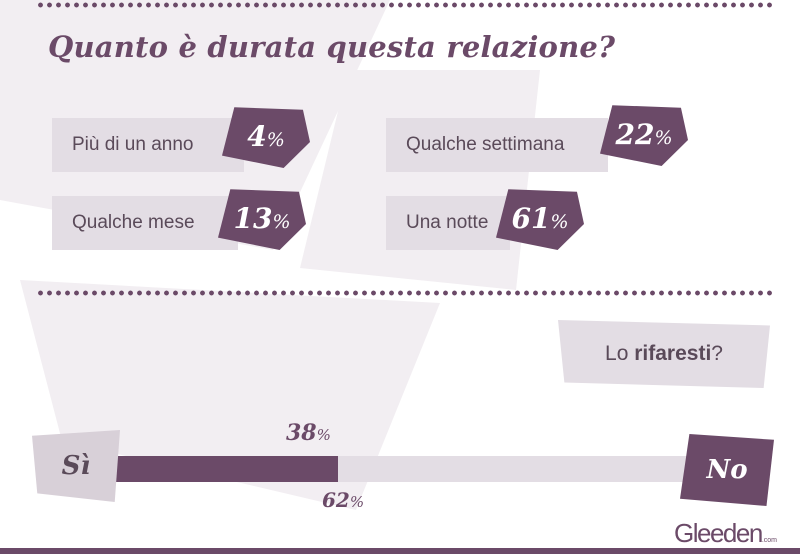 Image resolution: width=800 pixels, height=557 pixels. Describe the element at coordinates (336, 500) in the screenshot. I see `no-value: 62` at that location.